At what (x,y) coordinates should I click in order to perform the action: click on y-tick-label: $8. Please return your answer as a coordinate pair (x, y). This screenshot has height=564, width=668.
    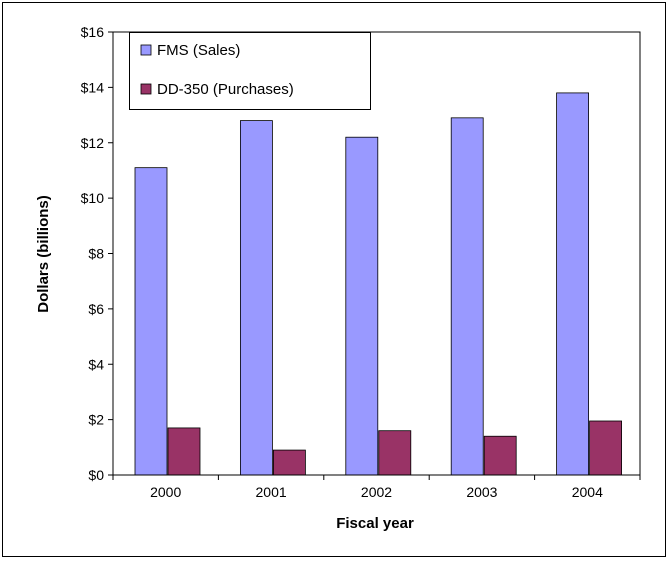
    Looking at the image, I should click on (96, 254).